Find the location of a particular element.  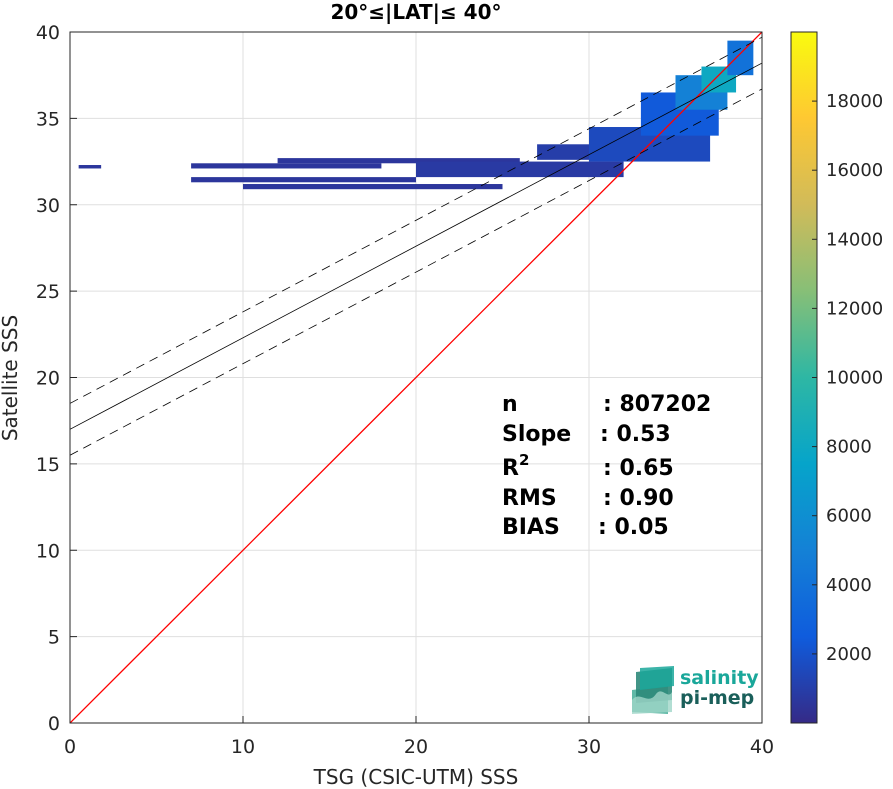

stat-label: n is located at coordinates (510, 404).